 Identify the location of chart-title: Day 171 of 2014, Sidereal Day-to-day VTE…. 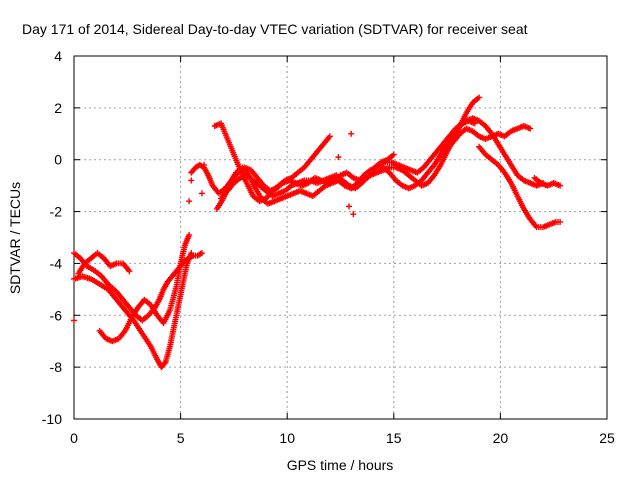
(275, 29).